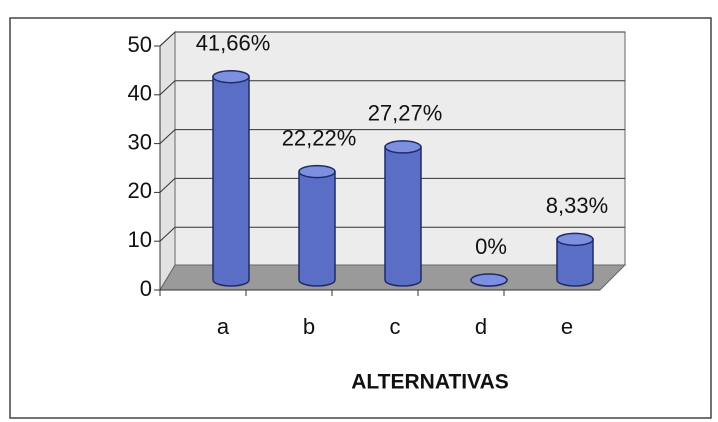 The width and height of the screenshot is (718, 422). I want to click on y-tick-label: 20, so click(140, 190).